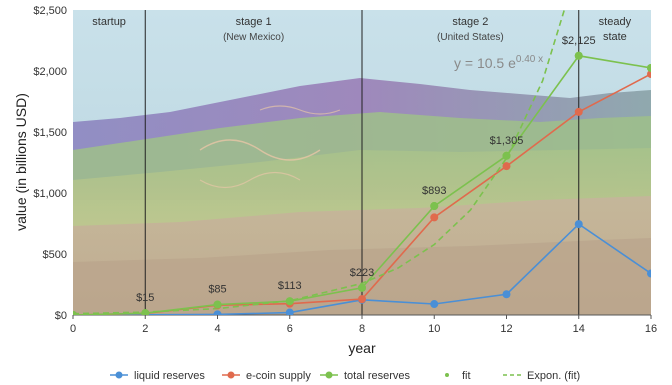 The image size is (672, 385). What do you see at coordinates (485, 63) in the screenshot?
I see `fit-equation-base: y = 10.5 e` at bounding box center [485, 63].